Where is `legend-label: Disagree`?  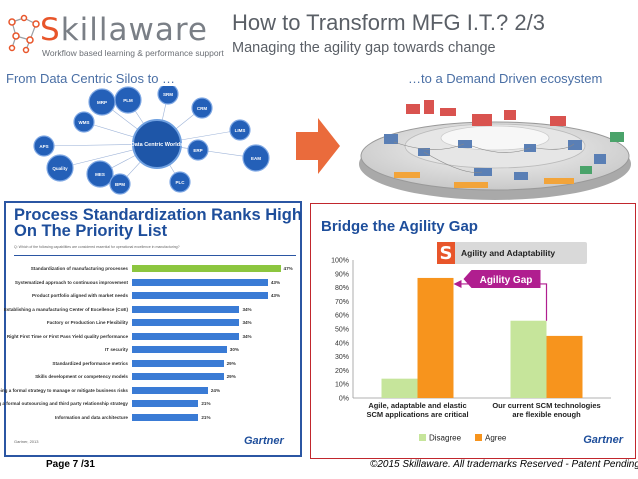 legend-label: Disagree is located at coordinates (445, 438).